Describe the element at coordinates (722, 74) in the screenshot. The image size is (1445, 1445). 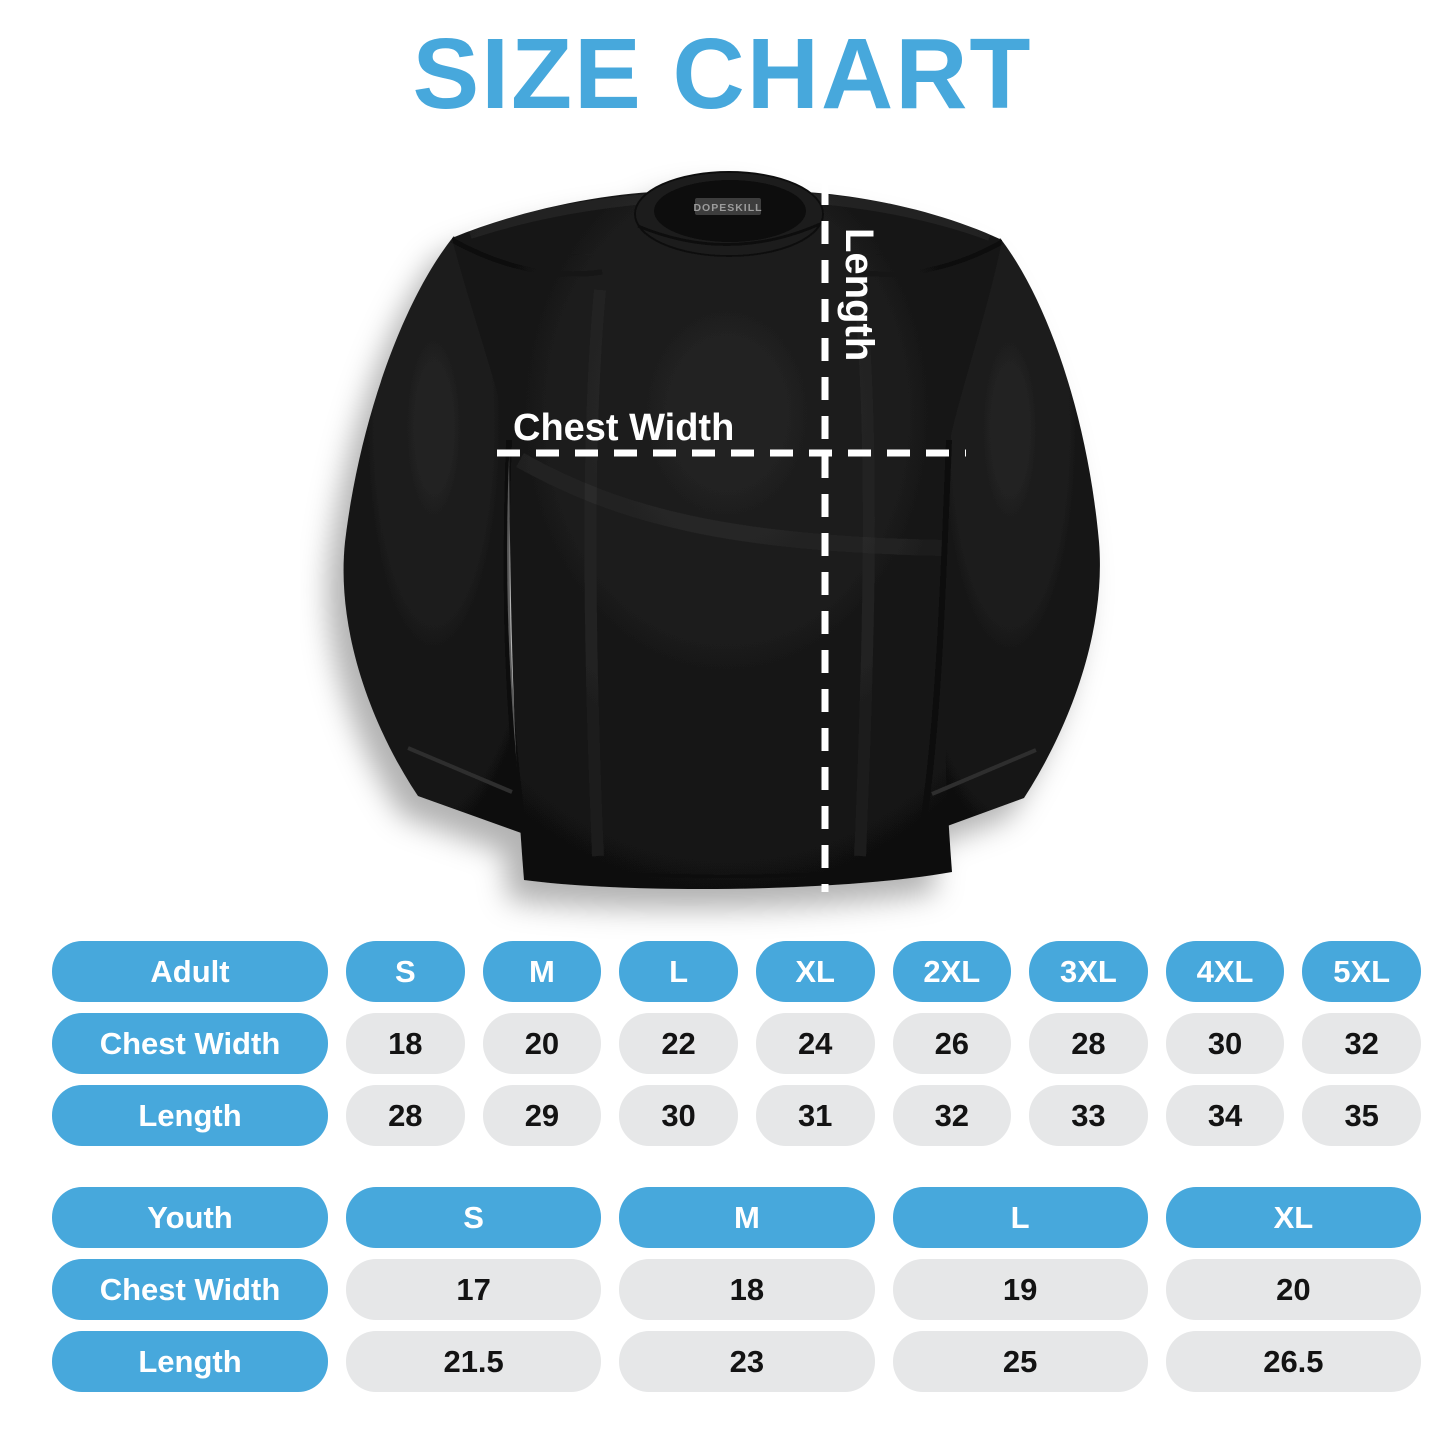
I see `page-title: SIZE CHART` at that location.